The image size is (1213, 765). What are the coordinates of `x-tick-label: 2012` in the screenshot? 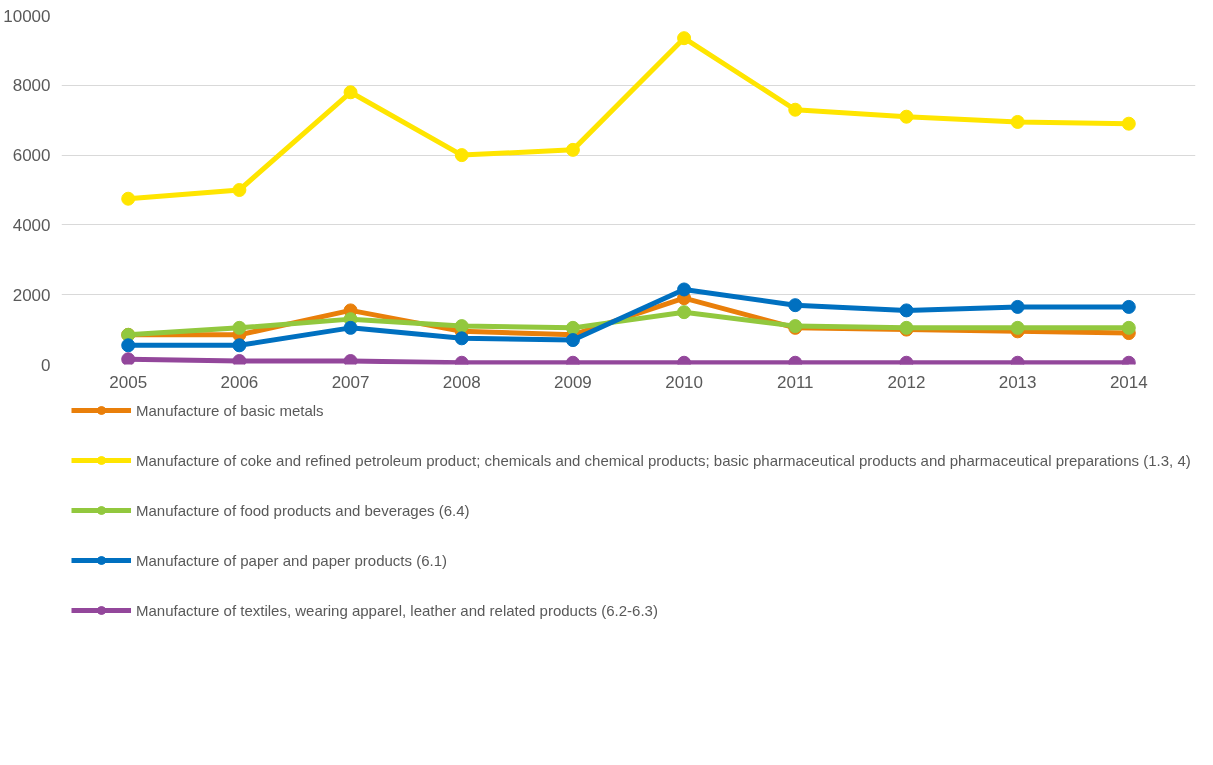 It's located at (906, 382).